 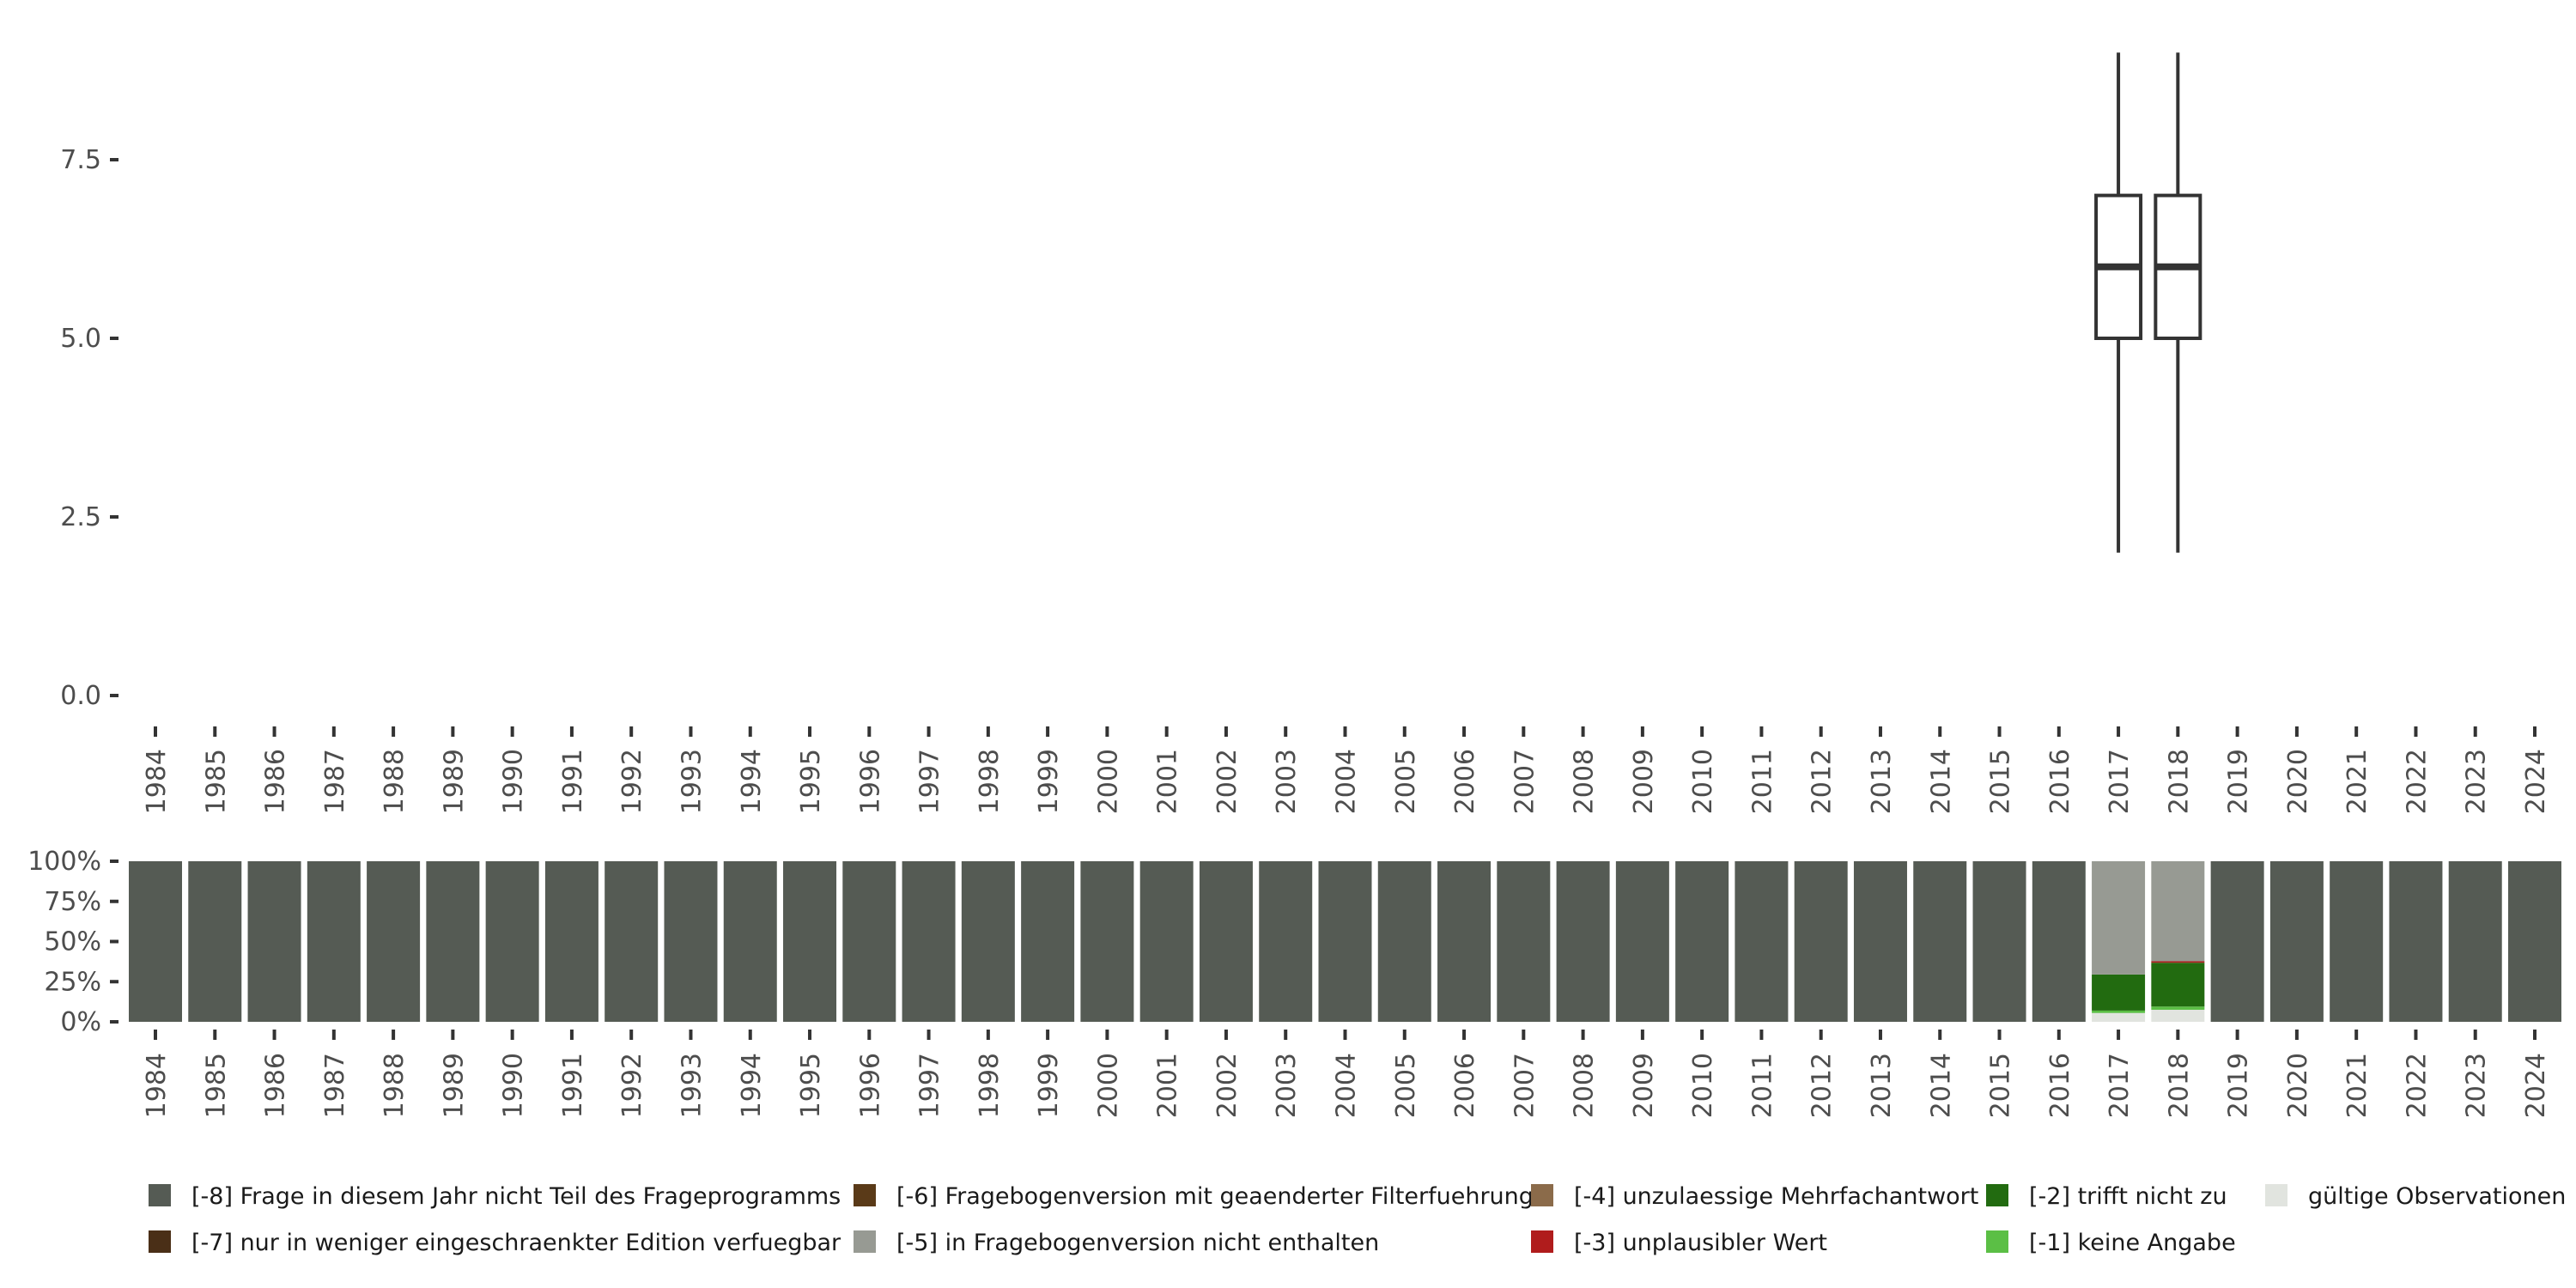 I want to click on x-tick-label: 2023, so click(x=2477, y=781).